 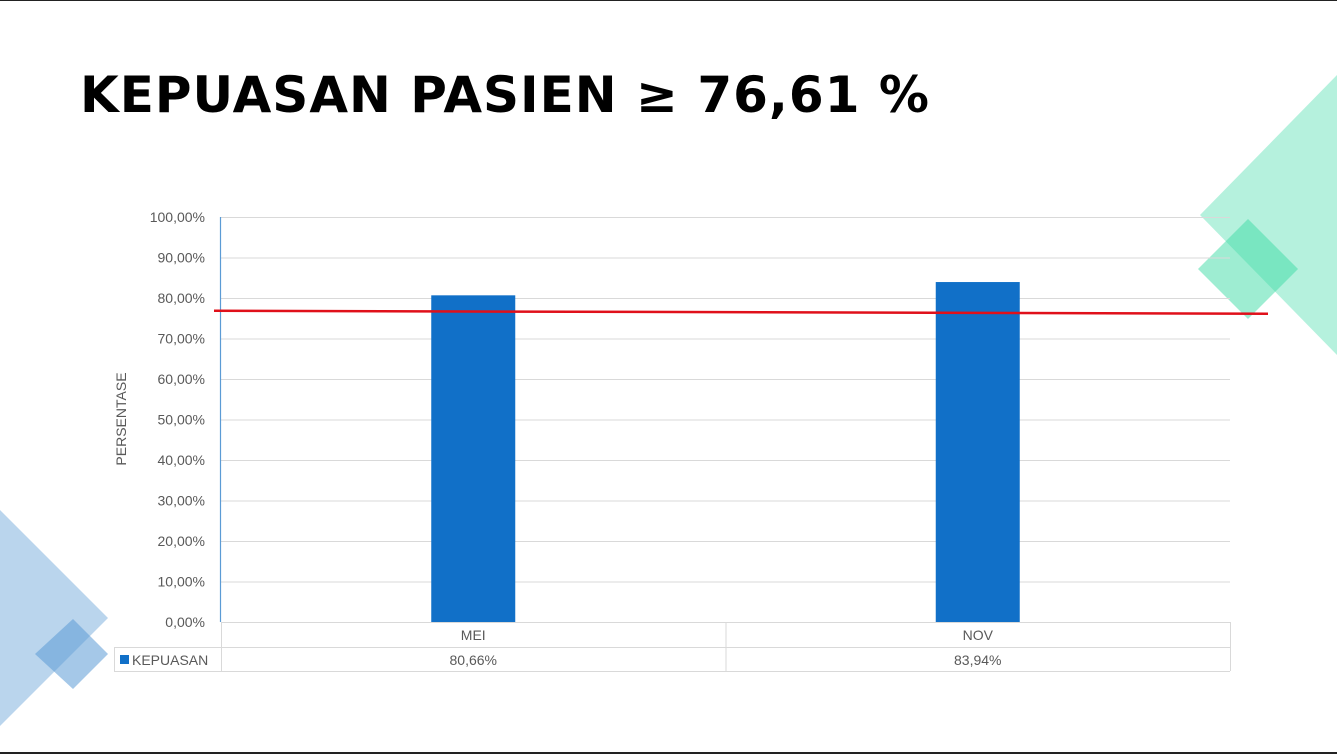 What do you see at coordinates (181, 339) in the screenshot?
I see `y-tick-label: 70,00%` at bounding box center [181, 339].